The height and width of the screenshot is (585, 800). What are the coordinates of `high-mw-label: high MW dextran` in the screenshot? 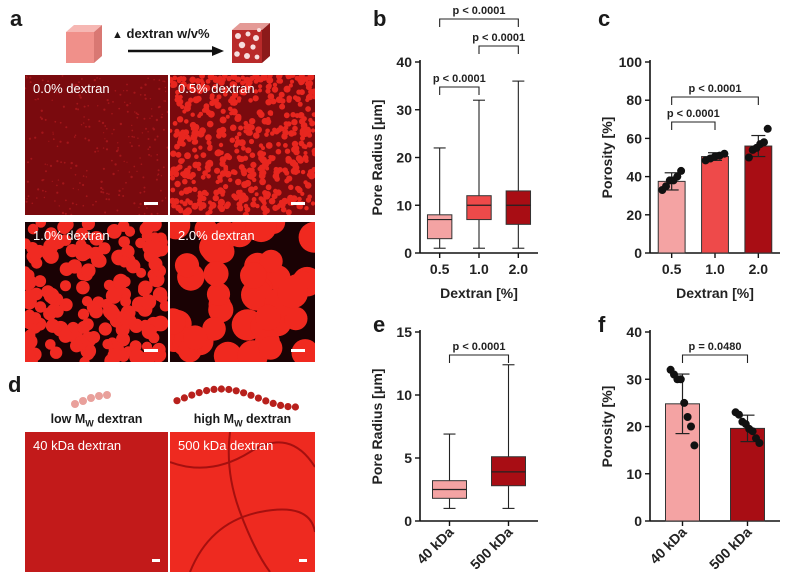 It's located at (242, 420).